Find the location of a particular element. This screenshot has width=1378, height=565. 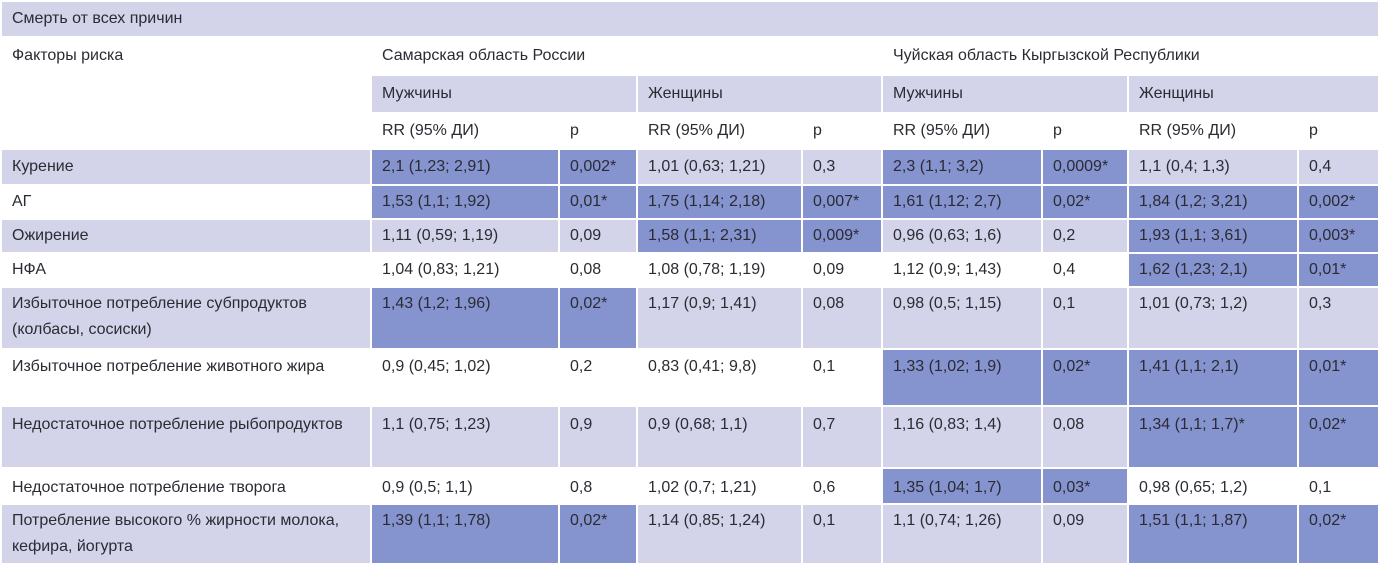

region-header-chuy: Чуйская область Кыргызской Республики is located at coordinates (1129, 56).